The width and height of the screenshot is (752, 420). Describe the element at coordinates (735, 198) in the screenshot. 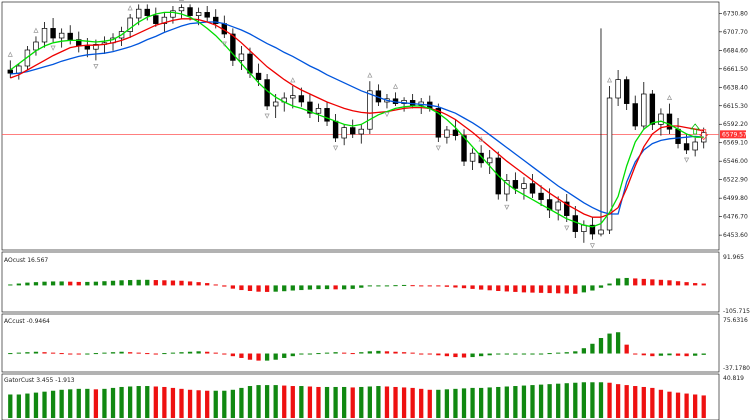

I see `price-axis-label: 6499.80` at that location.